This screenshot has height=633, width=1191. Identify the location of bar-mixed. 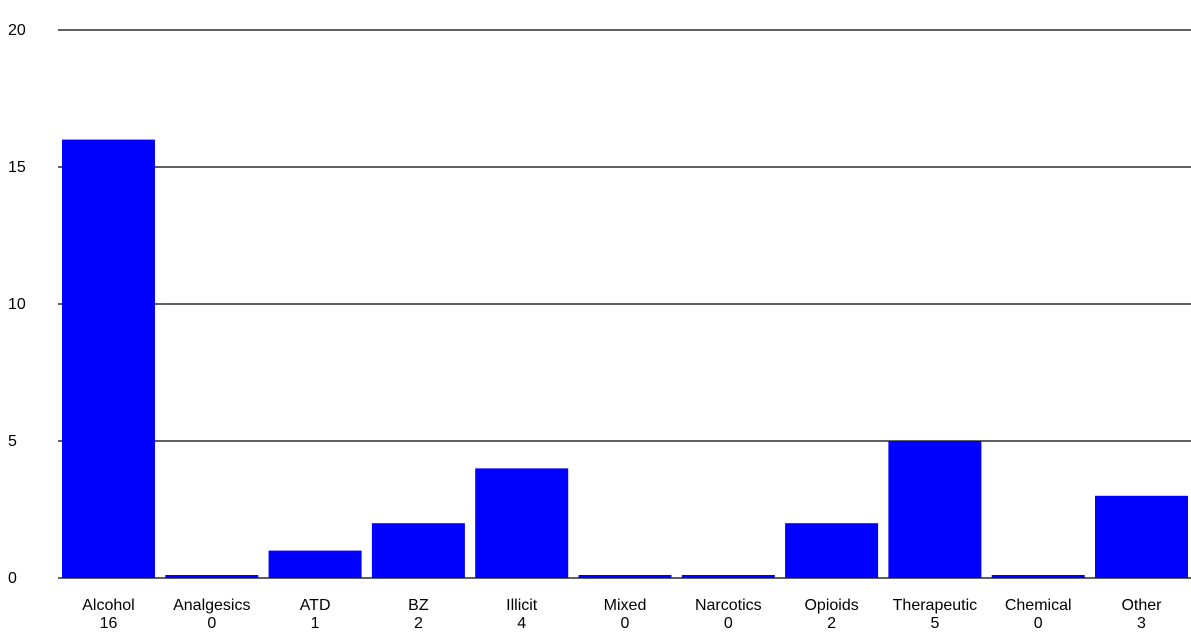
(625, 576).